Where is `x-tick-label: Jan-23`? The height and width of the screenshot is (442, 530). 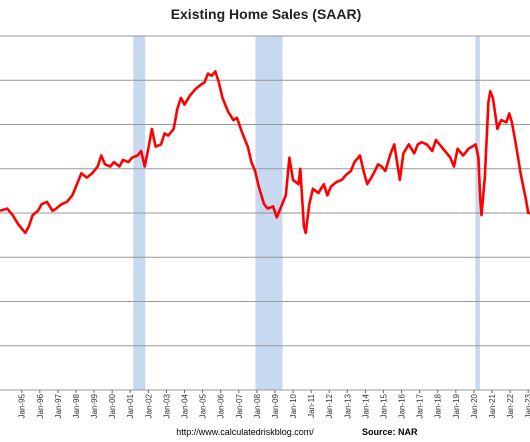 x-tick-label: Jan-23 is located at coordinates (527, 405).